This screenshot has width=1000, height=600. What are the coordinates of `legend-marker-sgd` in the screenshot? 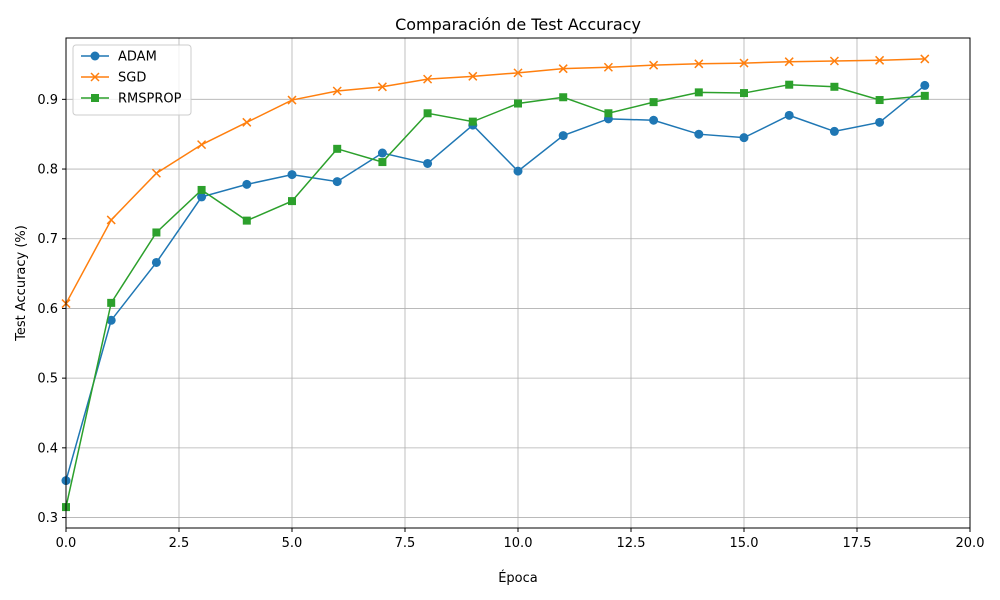 It's located at (95, 77).